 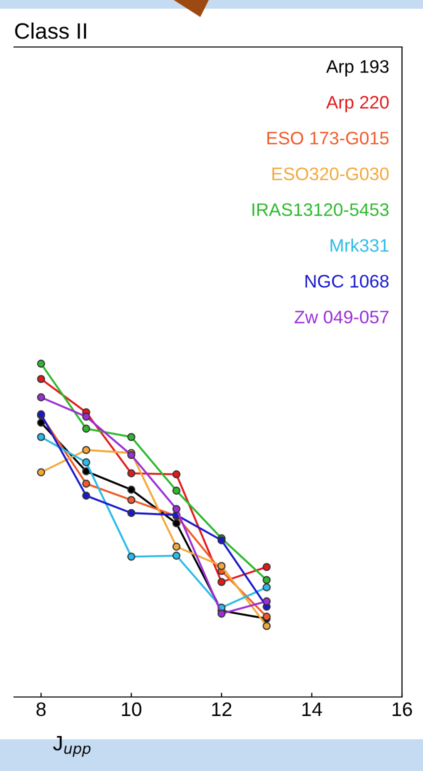 I want to click on text: Zw 049-057, so click(x=341, y=317).